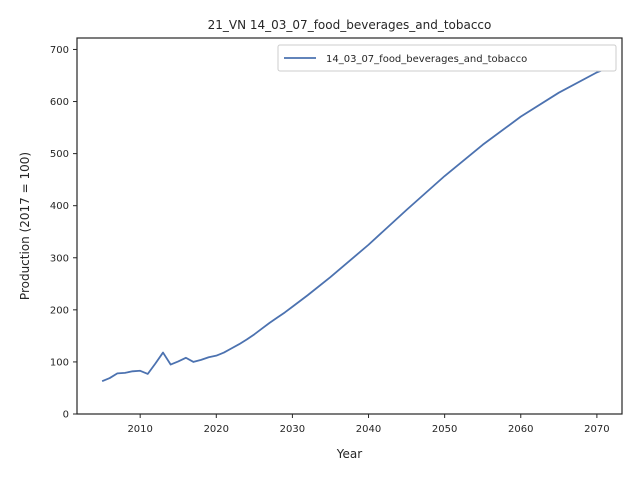 The image size is (640, 480). I want to click on x-tick-label: 2030, so click(292, 429).